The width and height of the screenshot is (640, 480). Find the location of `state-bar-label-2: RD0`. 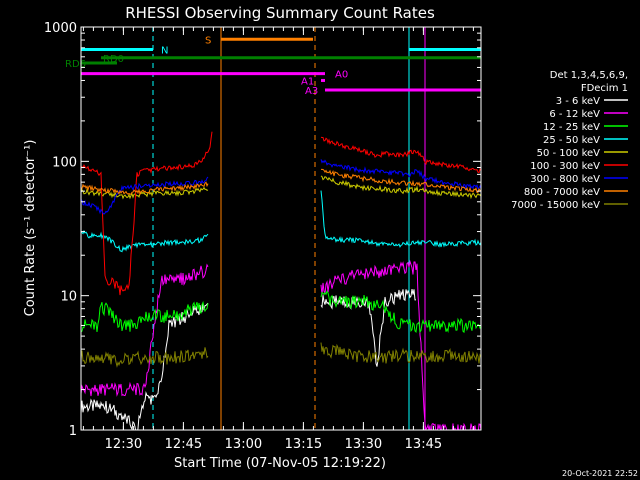

state-bar-label-2: RD0 is located at coordinates (113, 59).